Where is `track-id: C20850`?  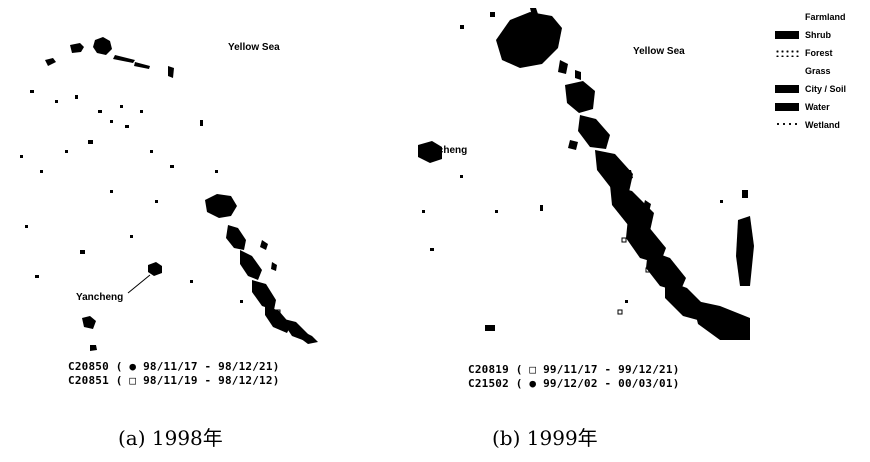 track-id: C20850 is located at coordinates (88, 366).